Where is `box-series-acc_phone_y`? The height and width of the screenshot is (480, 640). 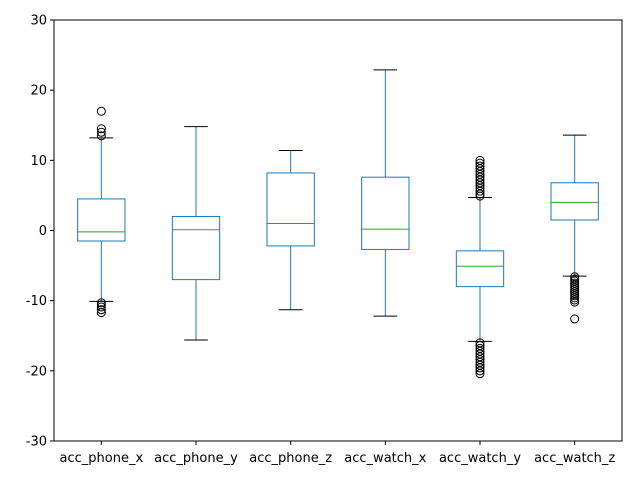 box-series-acc_phone_y is located at coordinates (196, 233).